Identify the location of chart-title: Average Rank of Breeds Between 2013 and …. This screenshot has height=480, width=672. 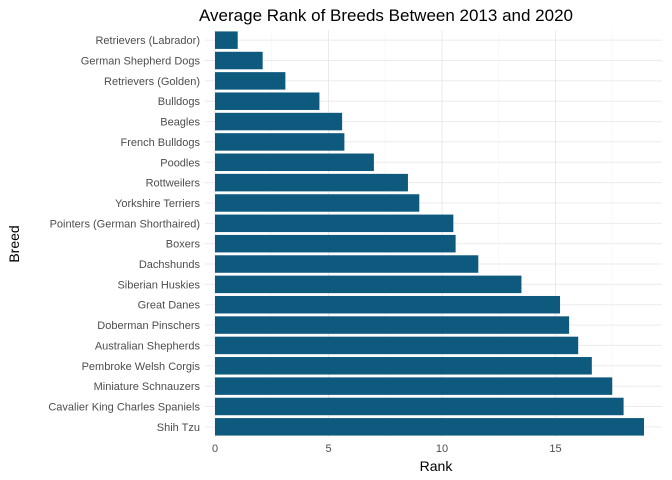
(386, 15).